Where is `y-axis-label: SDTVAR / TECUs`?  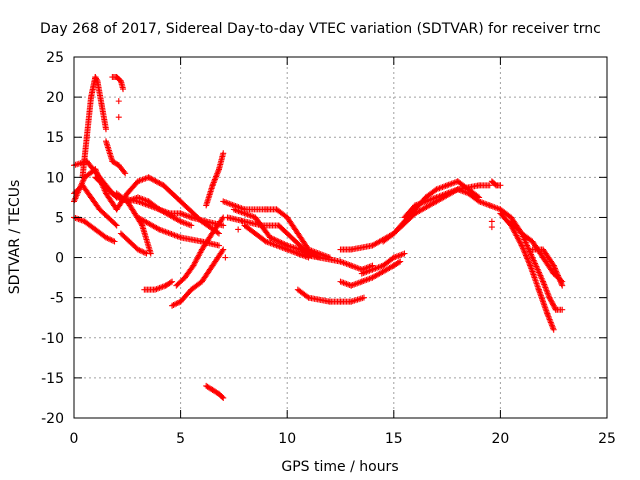 y-axis-label: SDTVAR / TECUs is located at coordinates (15, 237).